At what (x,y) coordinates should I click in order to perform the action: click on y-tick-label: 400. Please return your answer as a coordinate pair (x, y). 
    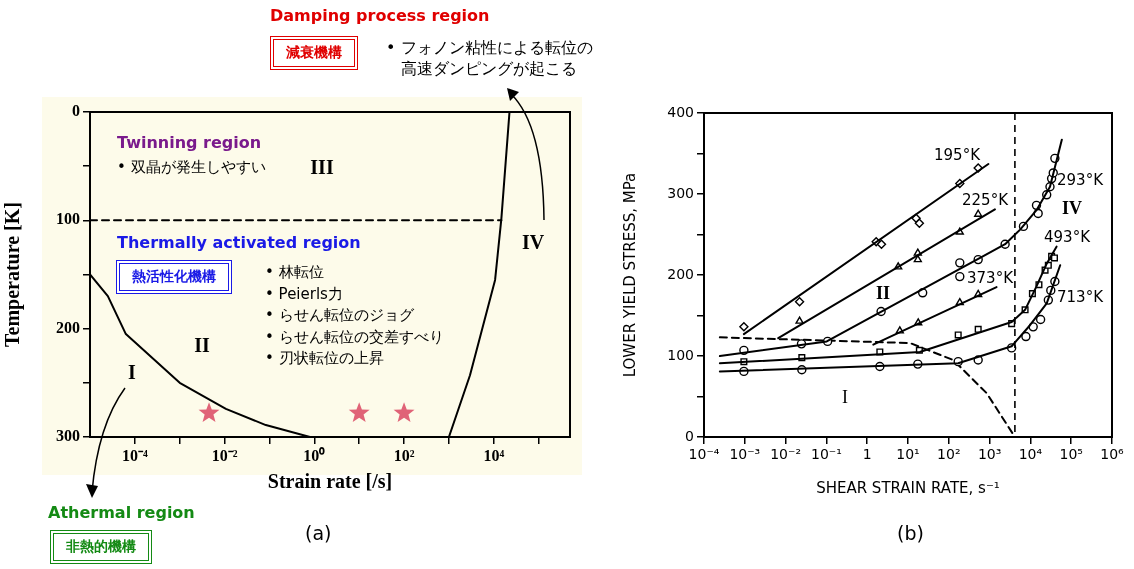
    Looking at the image, I should click on (680, 111).